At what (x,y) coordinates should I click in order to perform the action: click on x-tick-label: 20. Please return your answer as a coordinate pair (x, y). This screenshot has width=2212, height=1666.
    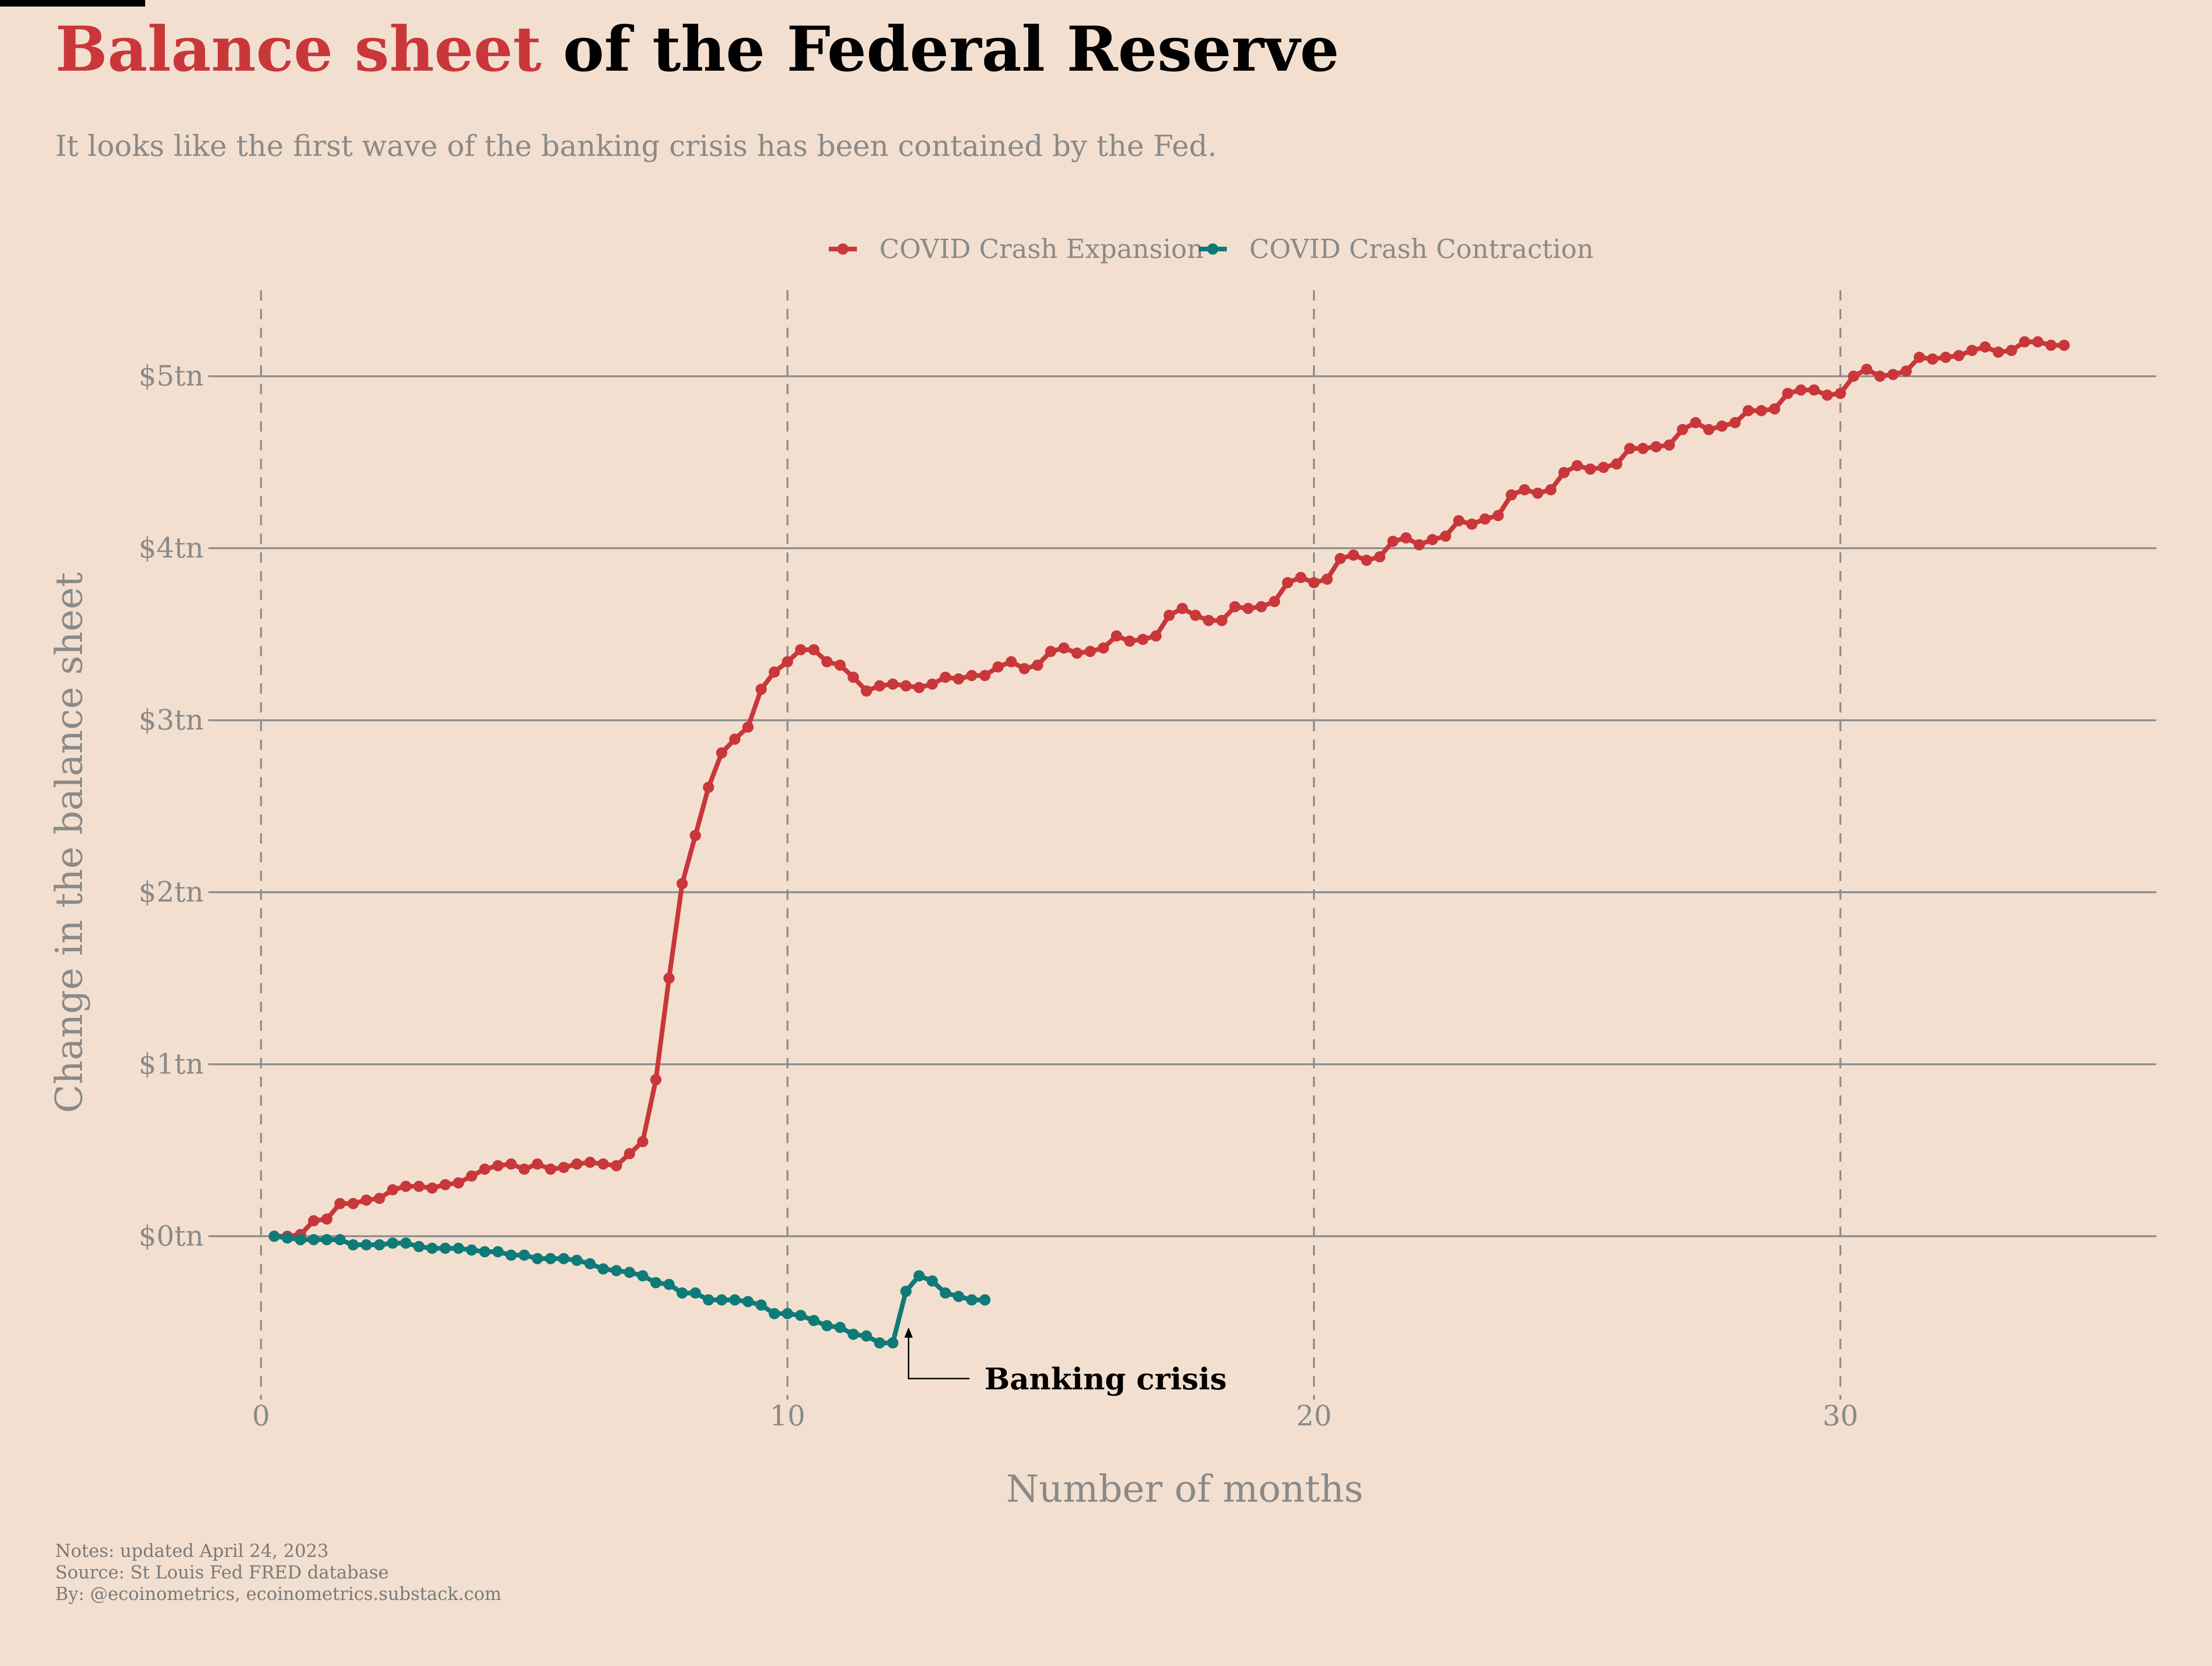
    Looking at the image, I should click on (1314, 1416).